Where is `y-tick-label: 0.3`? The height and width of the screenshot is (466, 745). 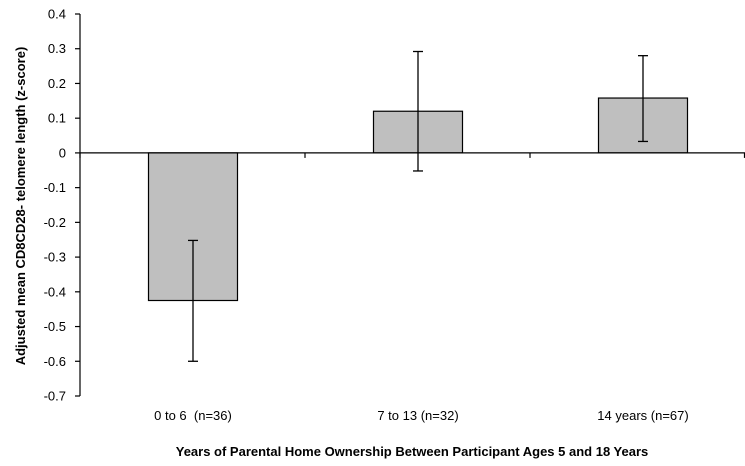 y-tick-label: 0.3 is located at coordinates (57, 48).